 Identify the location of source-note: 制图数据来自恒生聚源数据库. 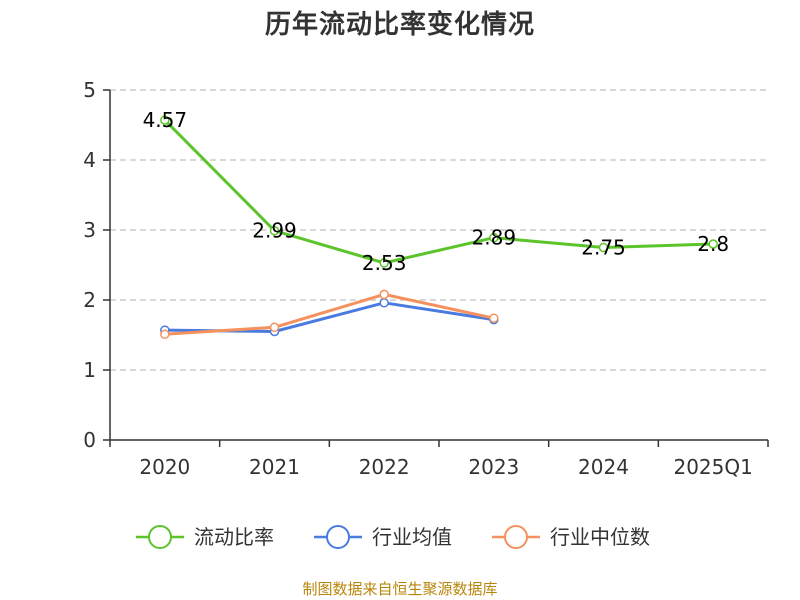
(400, 589).